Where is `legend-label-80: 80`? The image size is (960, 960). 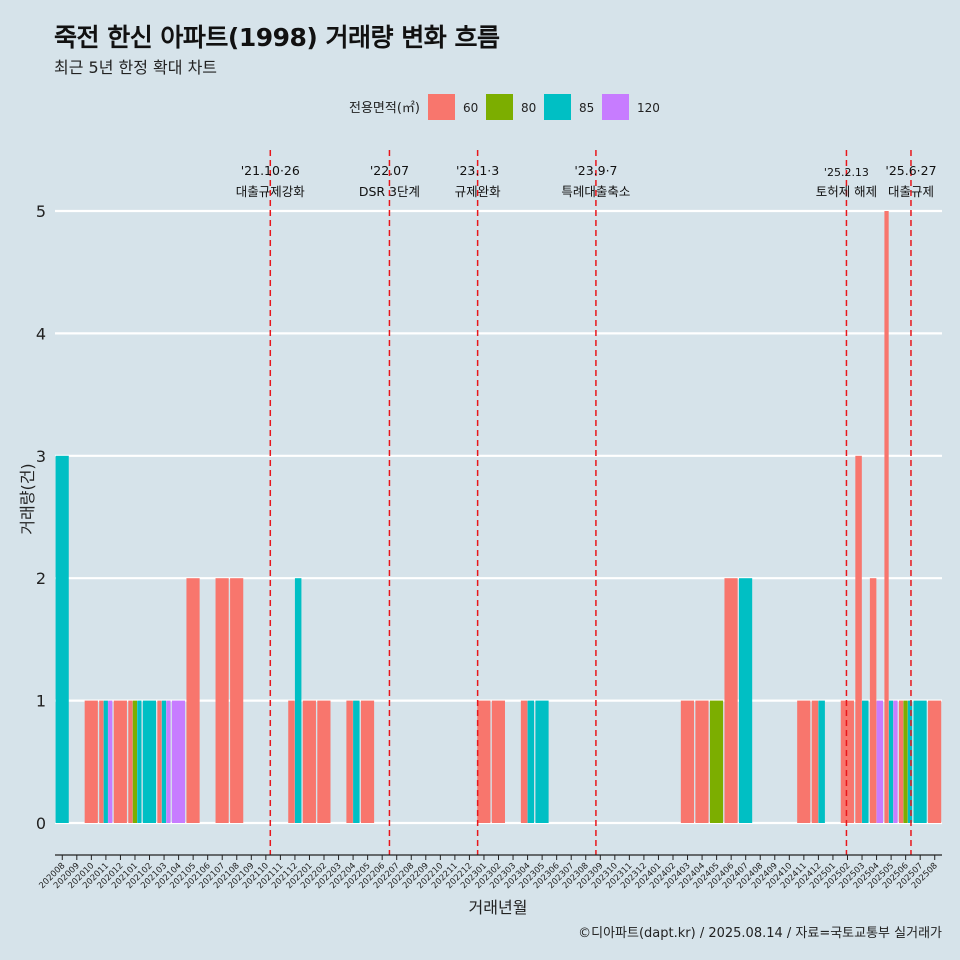 legend-label-80: 80 is located at coordinates (528, 108).